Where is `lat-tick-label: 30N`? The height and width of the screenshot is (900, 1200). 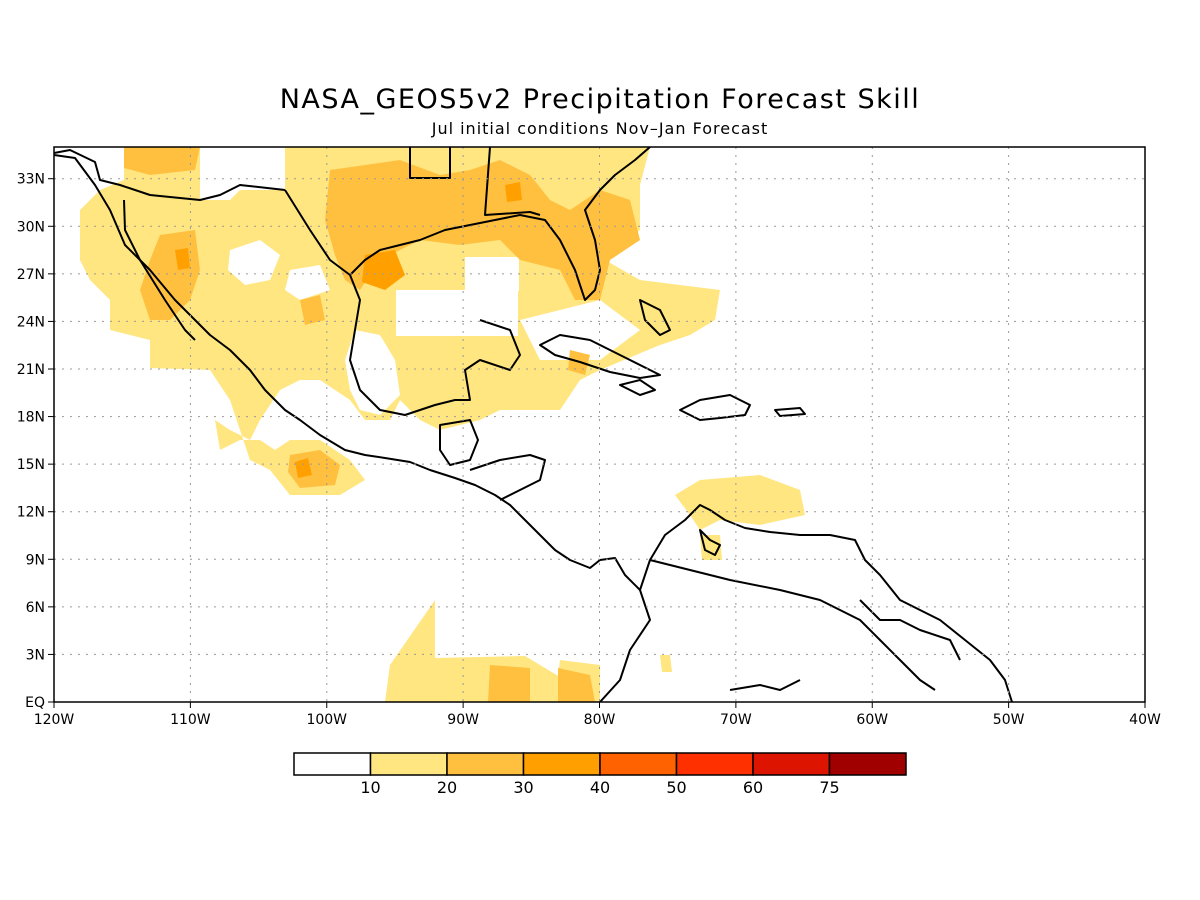
lat-tick-label: 30N is located at coordinates (31, 227).